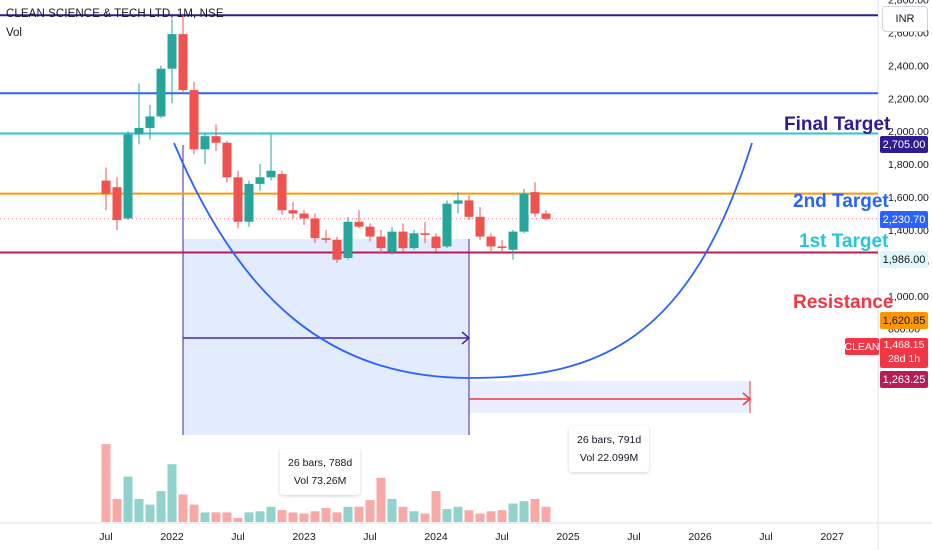 The height and width of the screenshot is (550, 932). I want to click on symbol-title: CLEAN SCIENCE & TECH LTD, 1M, NSE, so click(115, 14).